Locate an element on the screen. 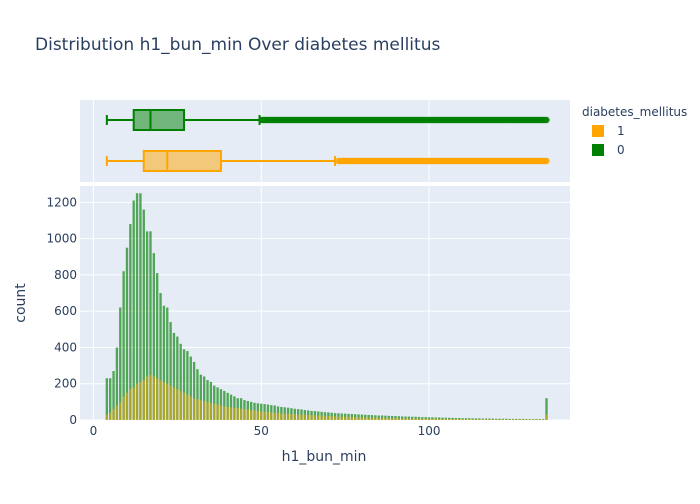  legend-title: diabetes_mellitus is located at coordinates (634, 112).